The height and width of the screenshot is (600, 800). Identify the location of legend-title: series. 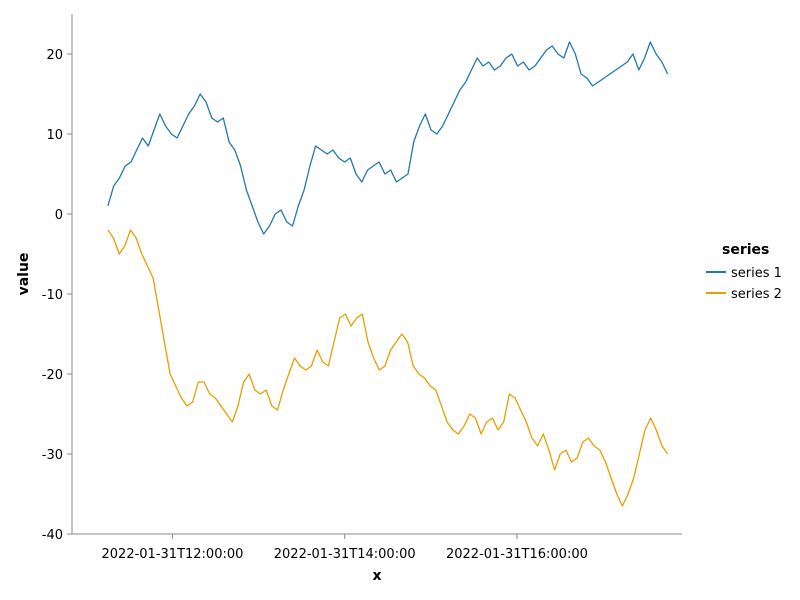
(745, 250).